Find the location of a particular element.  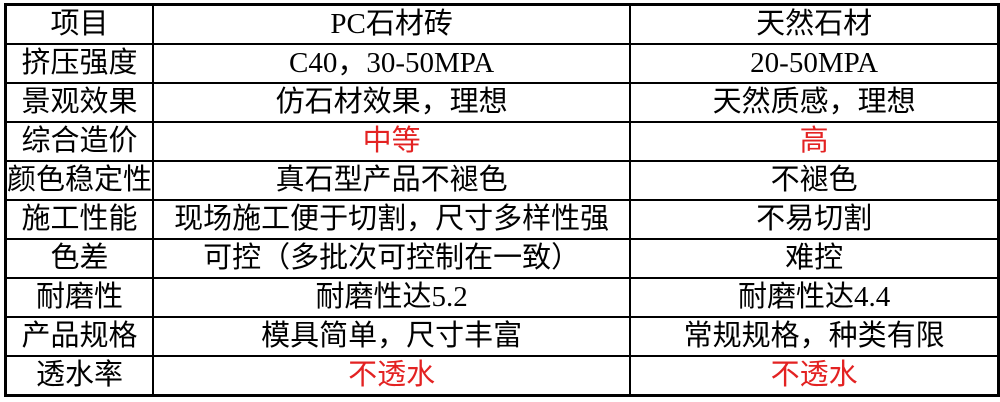

natural-value-cell: 不褪色 is located at coordinates (814, 180).